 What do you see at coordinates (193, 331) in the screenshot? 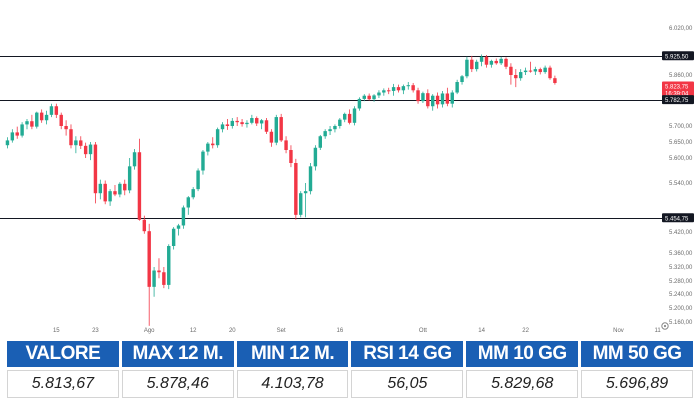
I see `x-tick-label: 12` at bounding box center [193, 331].